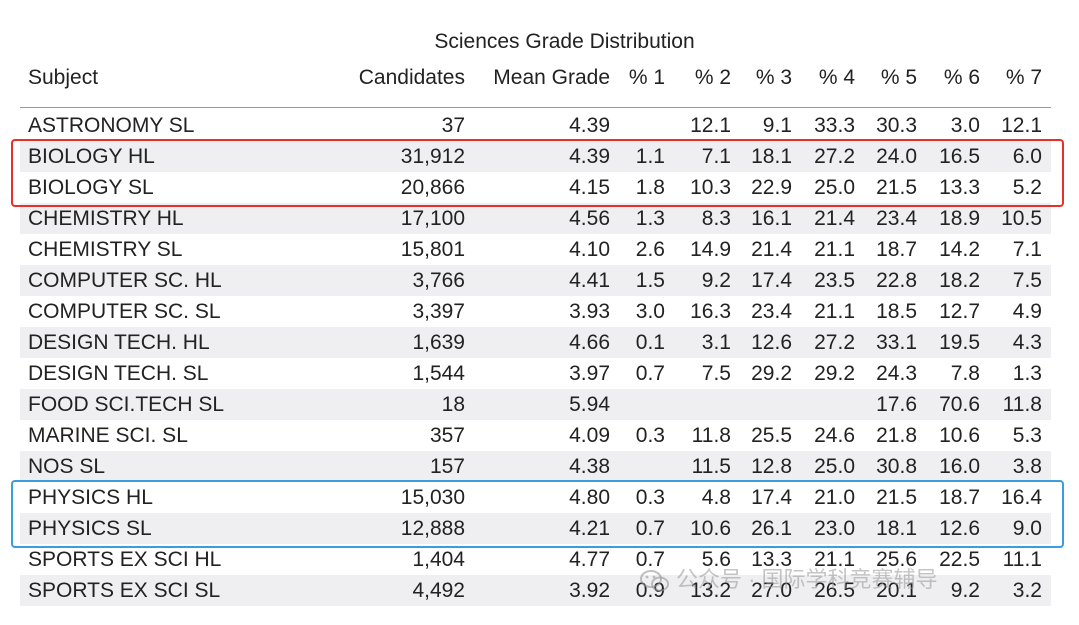  Describe the element at coordinates (551, 77) in the screenshot. I see `column-header-2: Mean Grade` at that location.